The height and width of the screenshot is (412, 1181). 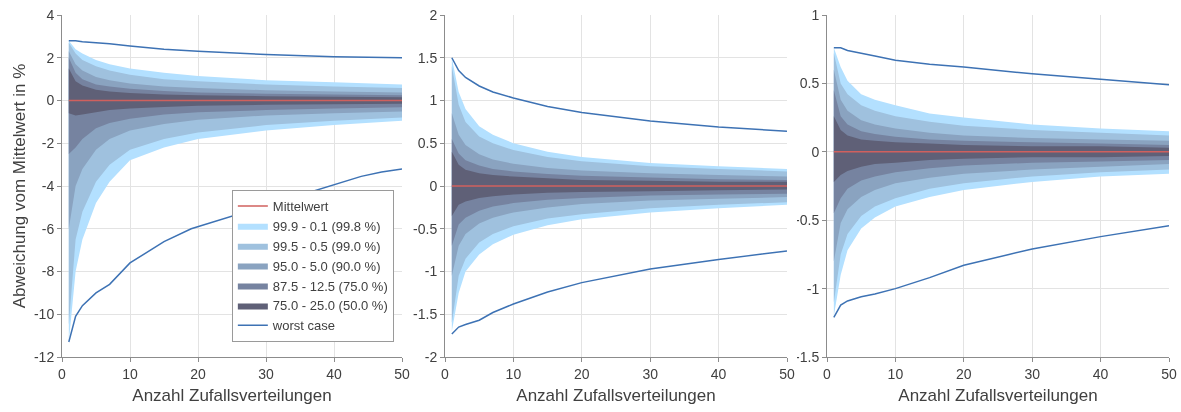 I want to click on y-tick-label: -4, so click(x=48, y=185).